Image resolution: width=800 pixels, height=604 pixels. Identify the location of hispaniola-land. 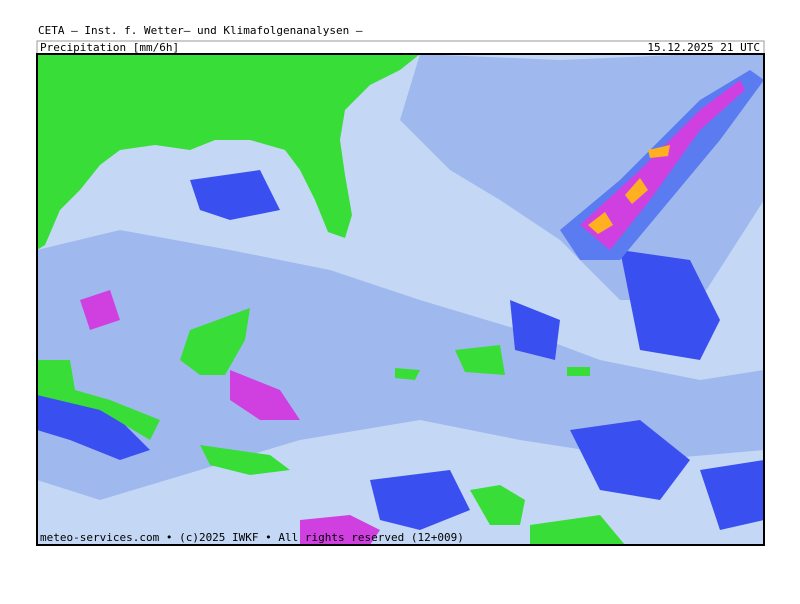
(480, 360).